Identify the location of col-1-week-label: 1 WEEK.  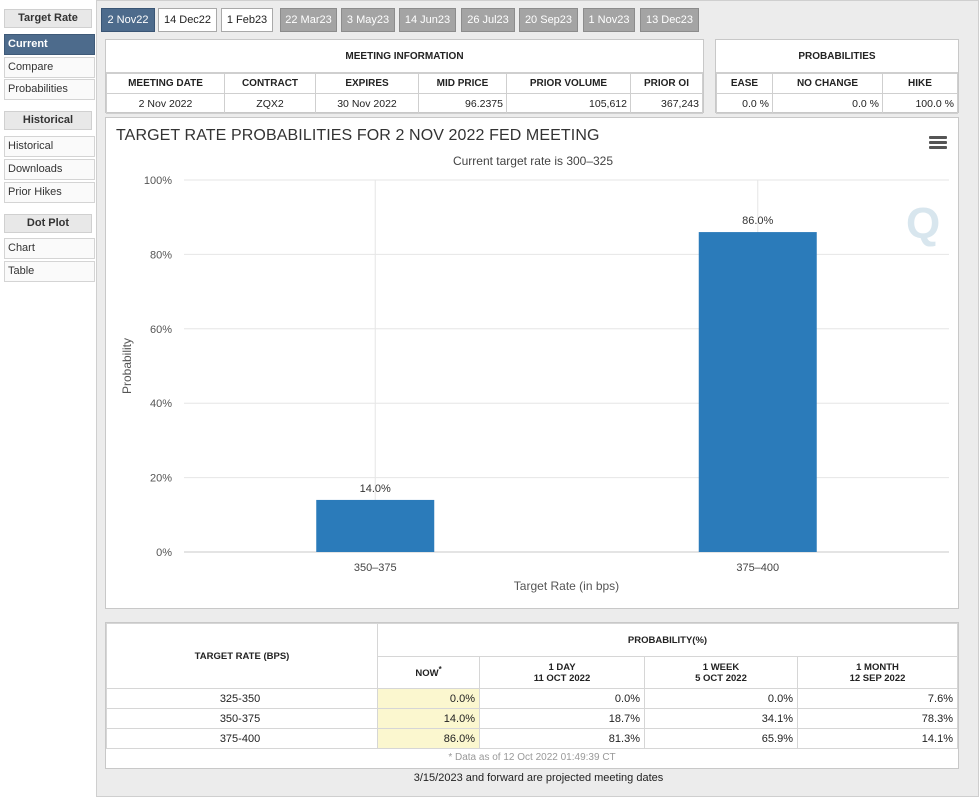
(721, 667).